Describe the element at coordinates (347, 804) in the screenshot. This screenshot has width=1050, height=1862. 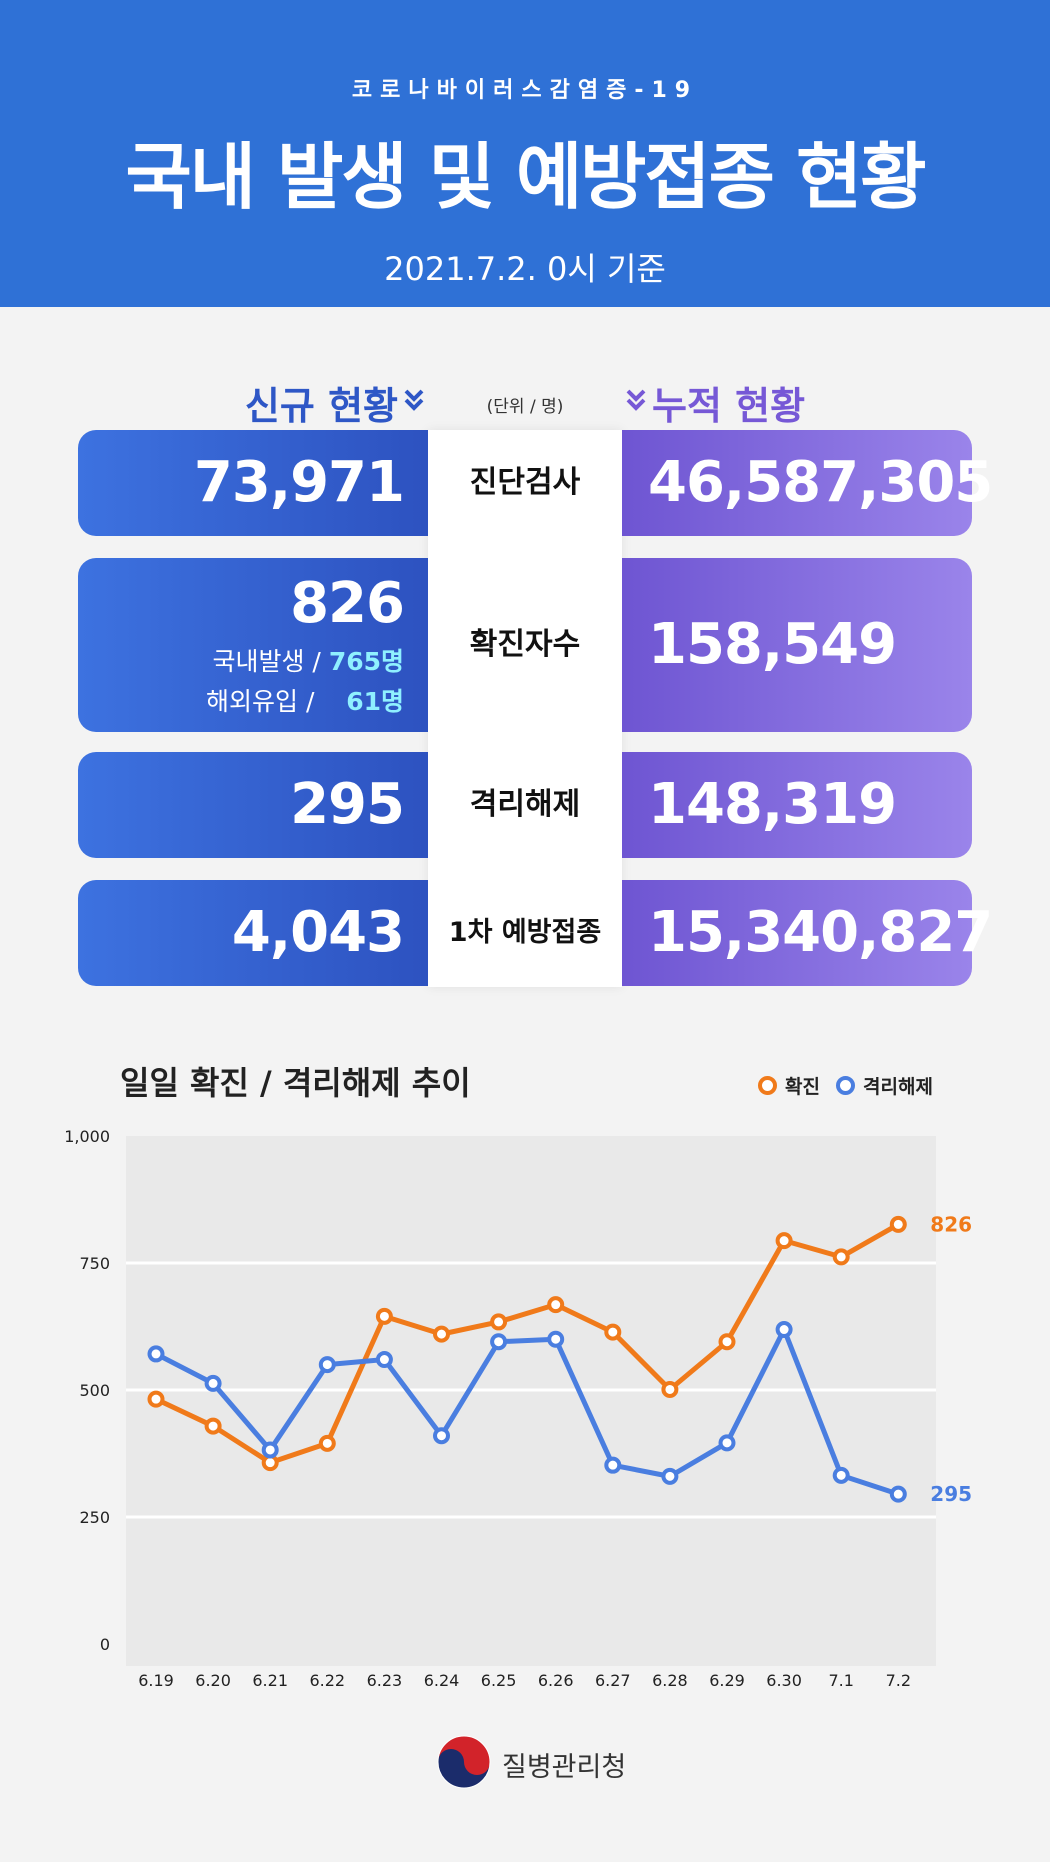
I see `new-released-value: 295` at that location.